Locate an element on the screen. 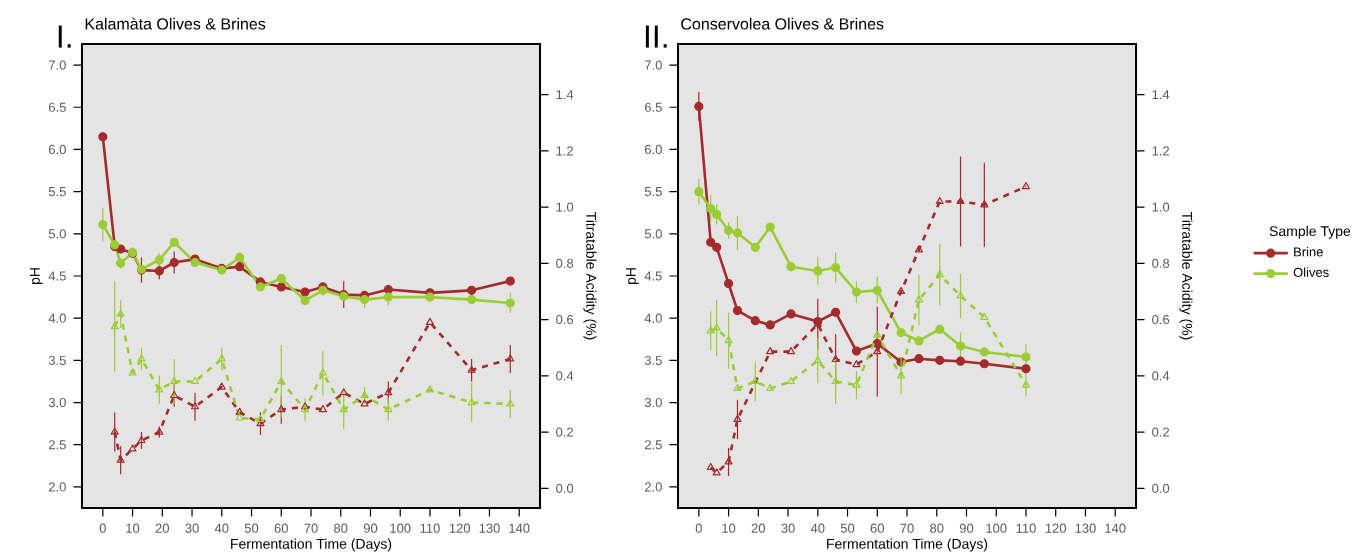  text: II. is located at coordinates (656, 36).